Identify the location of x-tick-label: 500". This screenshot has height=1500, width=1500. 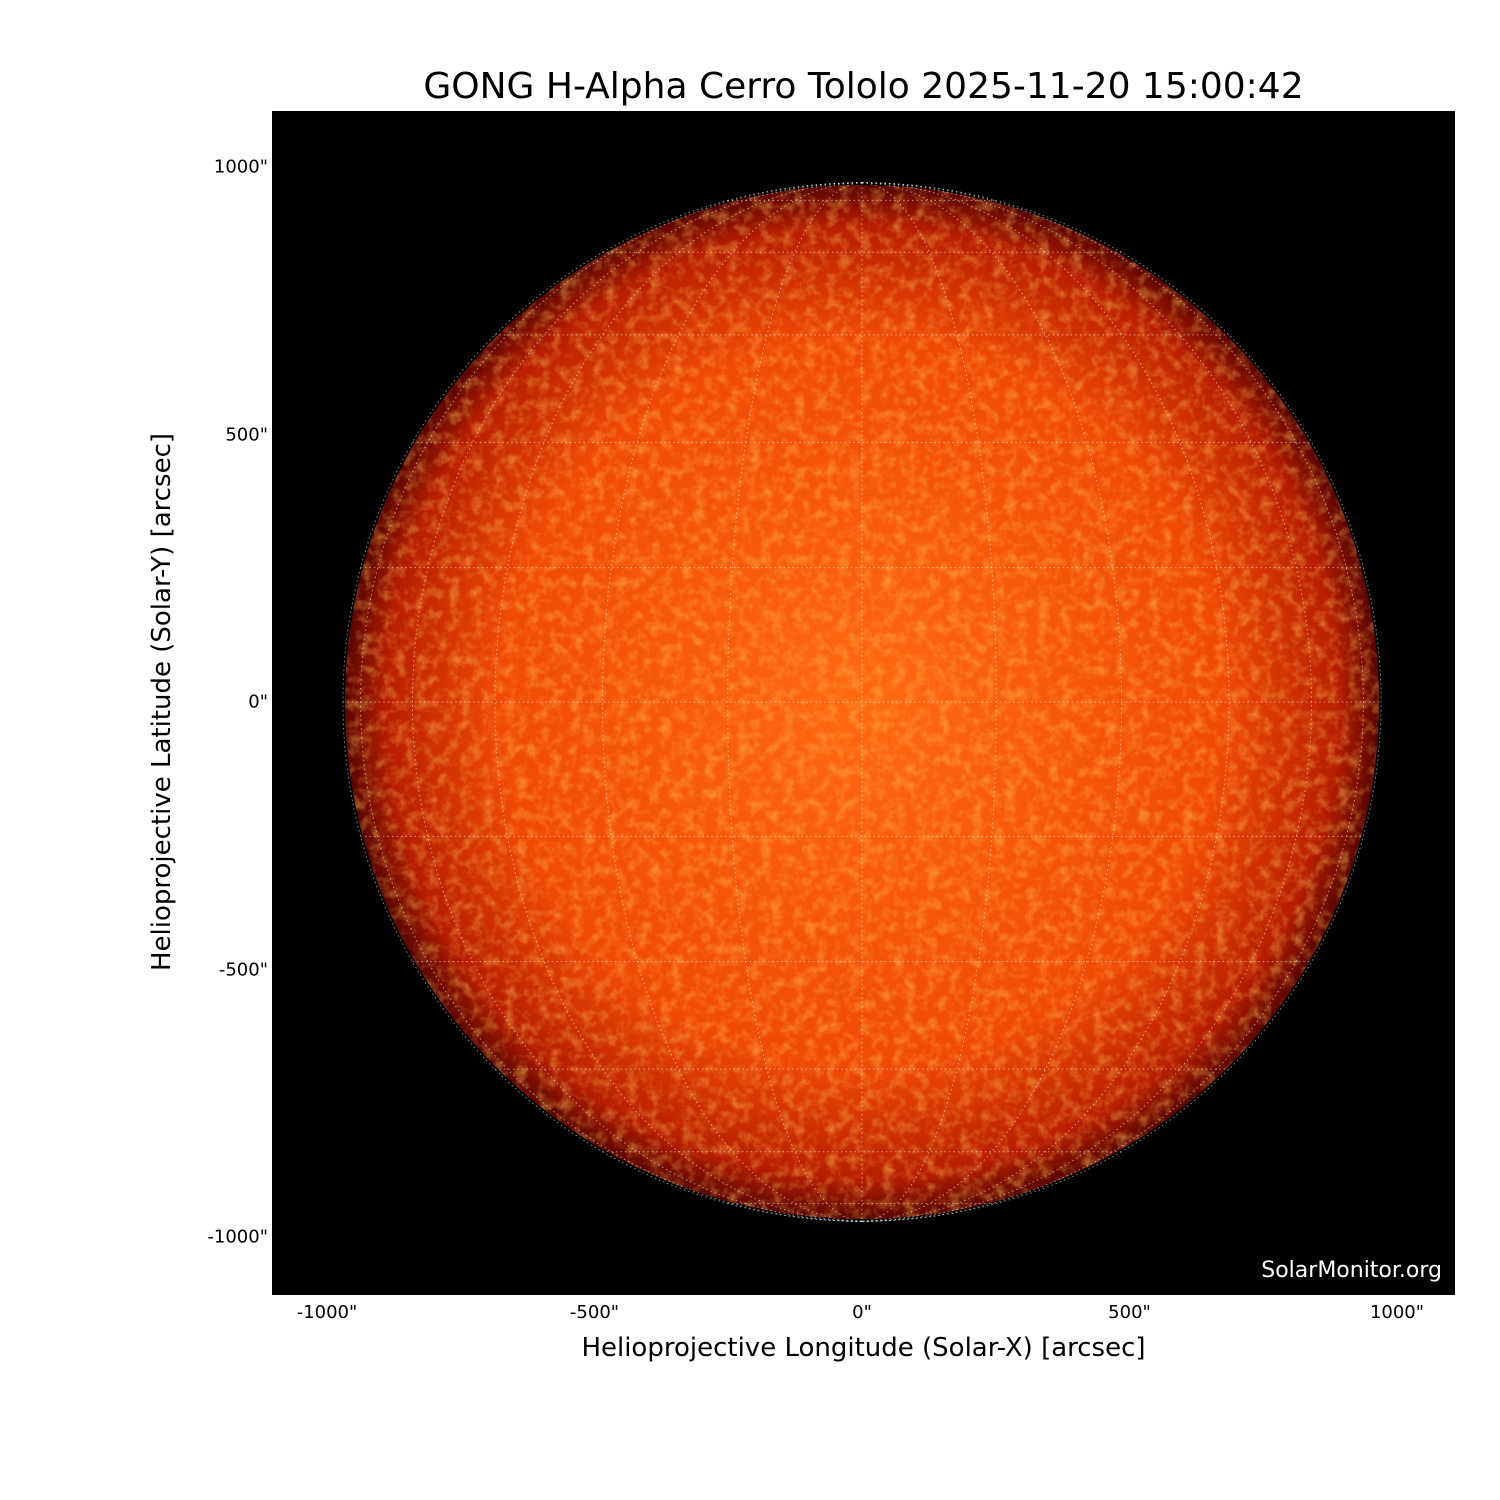
(1129, 1312).